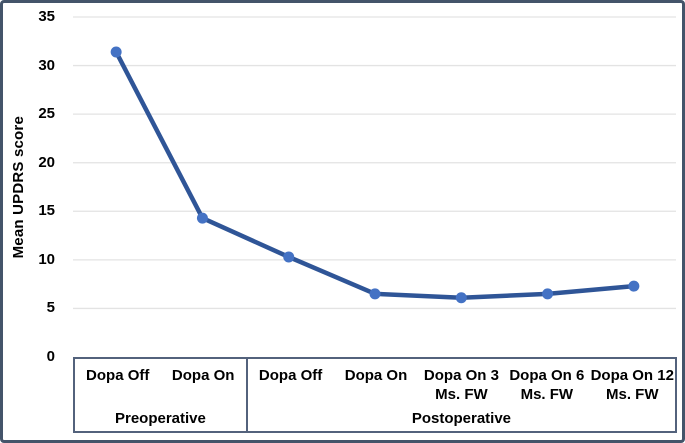 This screenshot has height=443, width=685. What do you see at coordinates (46, 114) in the screenshot?
I see `y-tick-label: 25` at bounding box center [46, 114].